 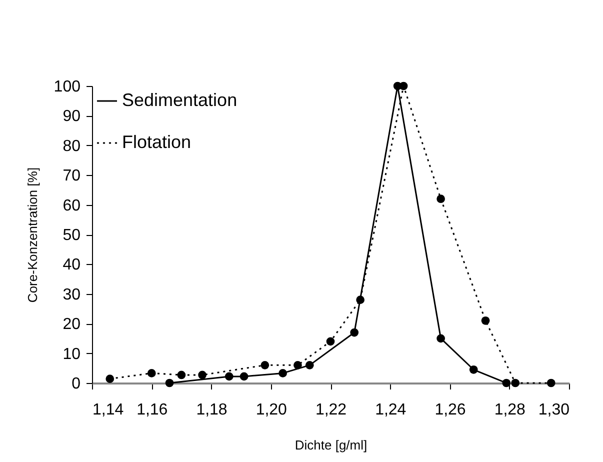 What do you see at coordinates (71, 295) in the screenshot?
I see `y-tick-label: 30` at bounding box center [71, 295].